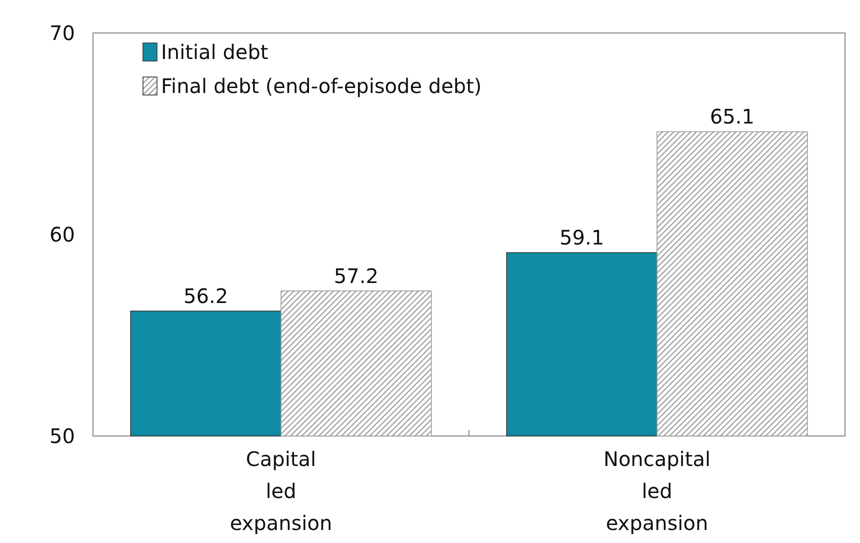  I want to click on data-label: 56.2, so click(206, 296).